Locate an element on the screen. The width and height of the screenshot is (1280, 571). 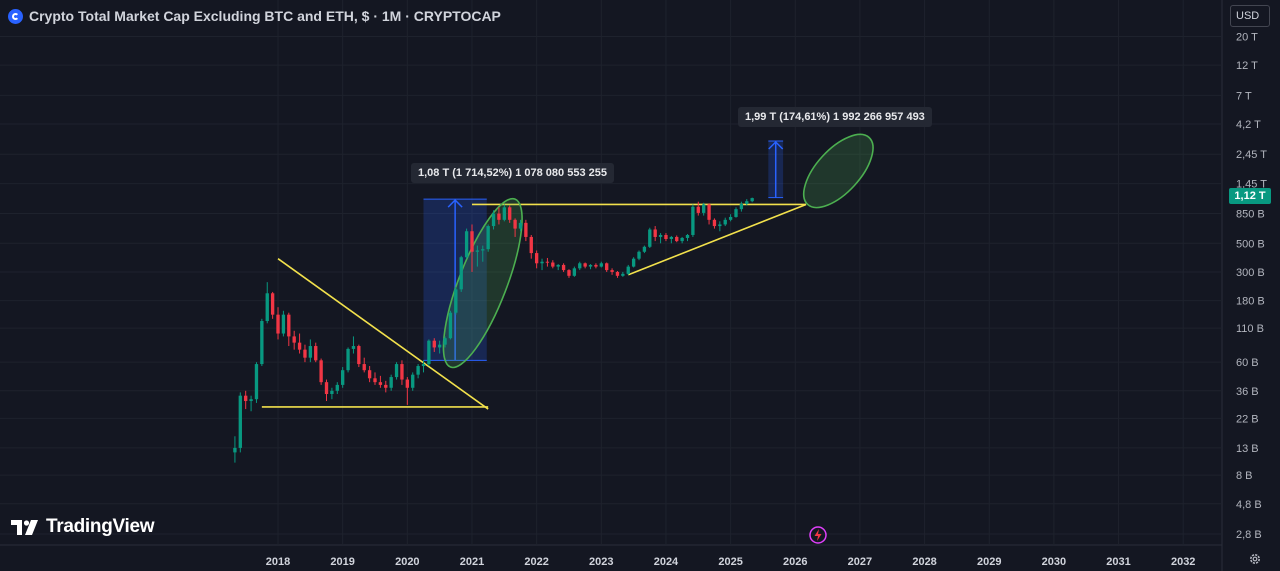
x-tick-label: 2028 is located at coordinates (924, 562).